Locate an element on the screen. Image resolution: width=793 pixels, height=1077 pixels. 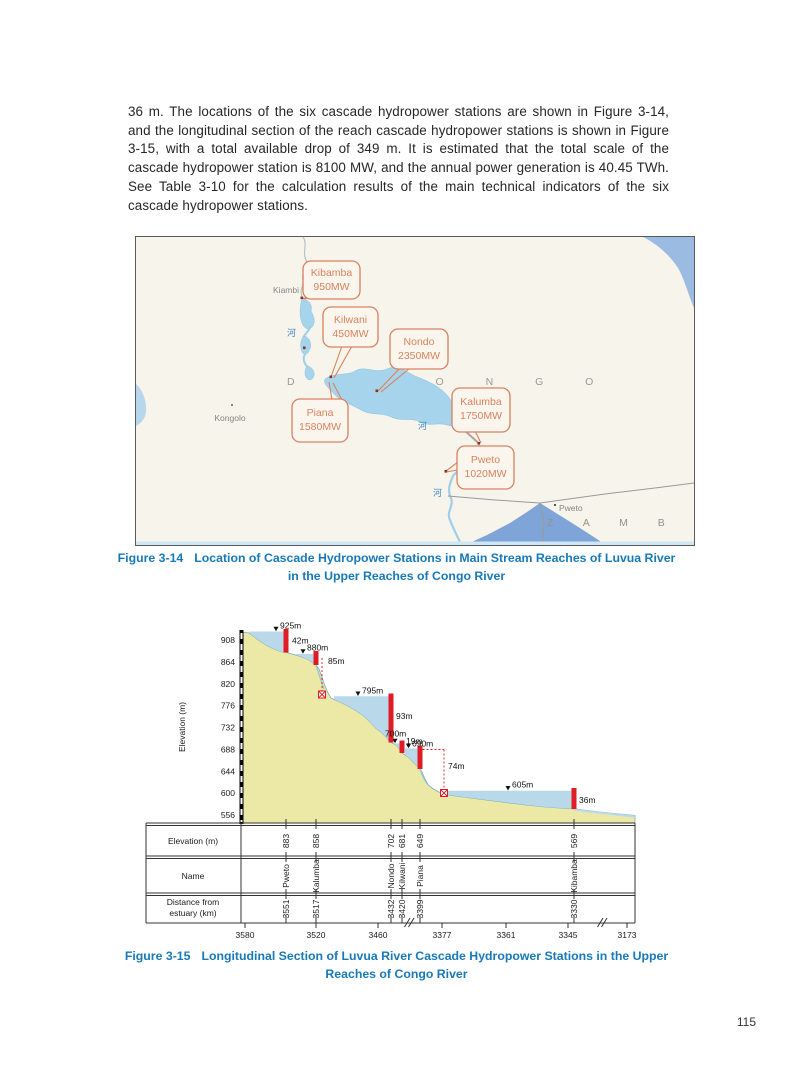
callout-capacity: 950MW is located at coordinates (331, 287).